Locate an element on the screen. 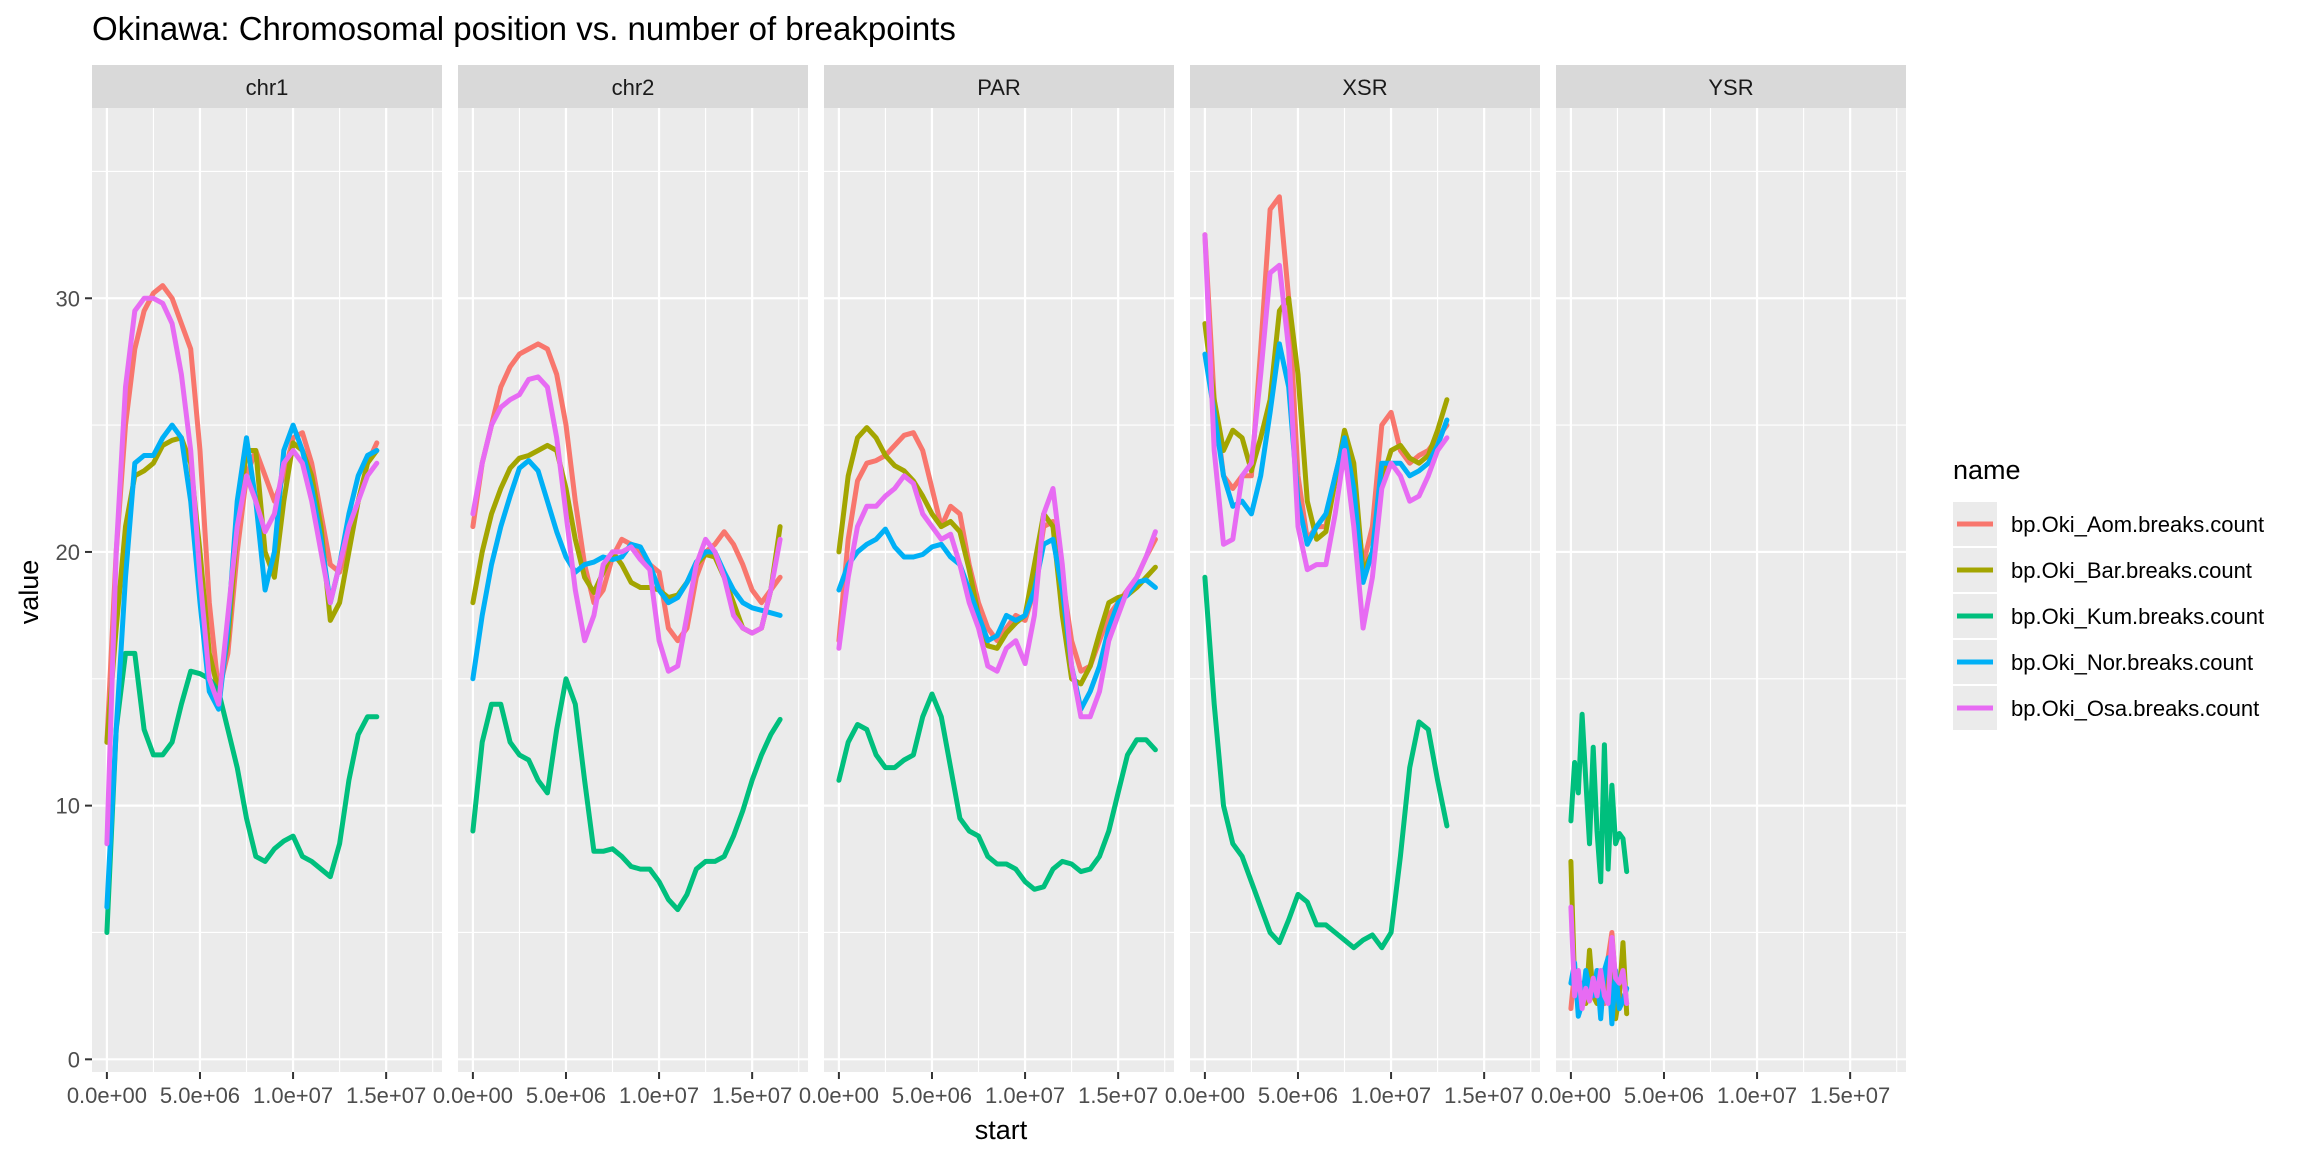  facet-panel-par: PAR is located at coordinates (999, 568).